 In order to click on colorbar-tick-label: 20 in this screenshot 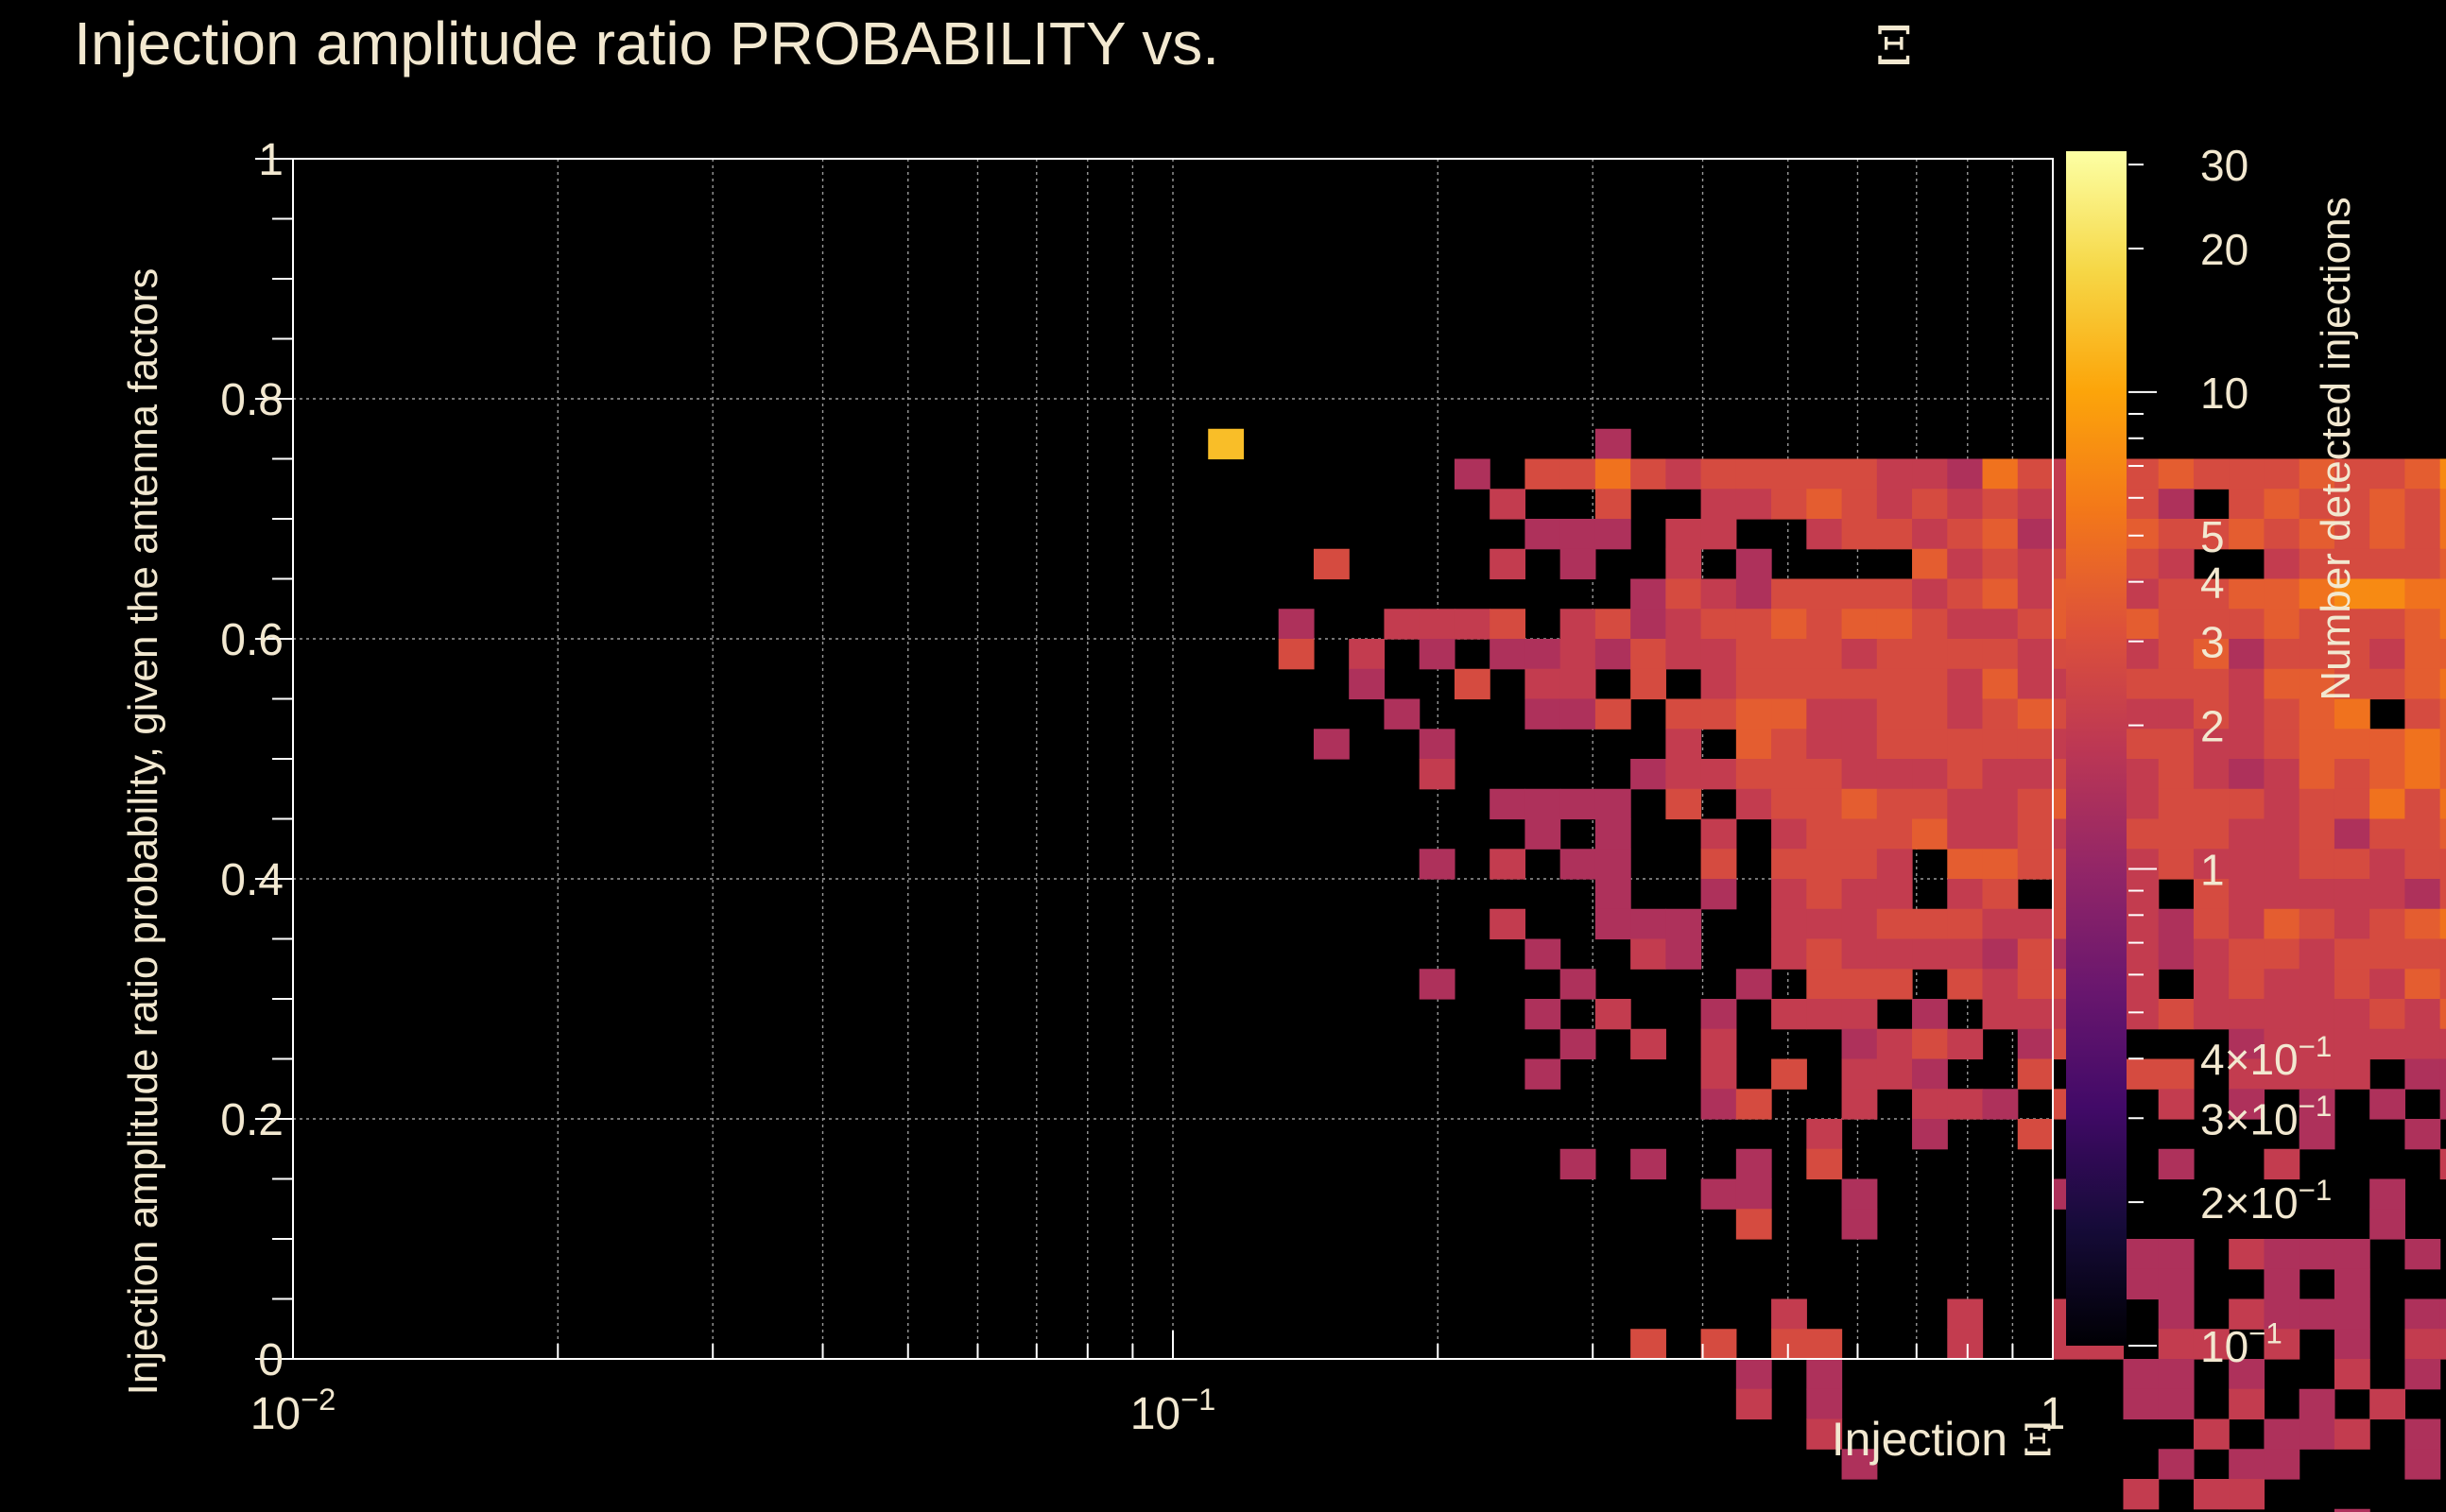, I will do `click(2224, 249)`.